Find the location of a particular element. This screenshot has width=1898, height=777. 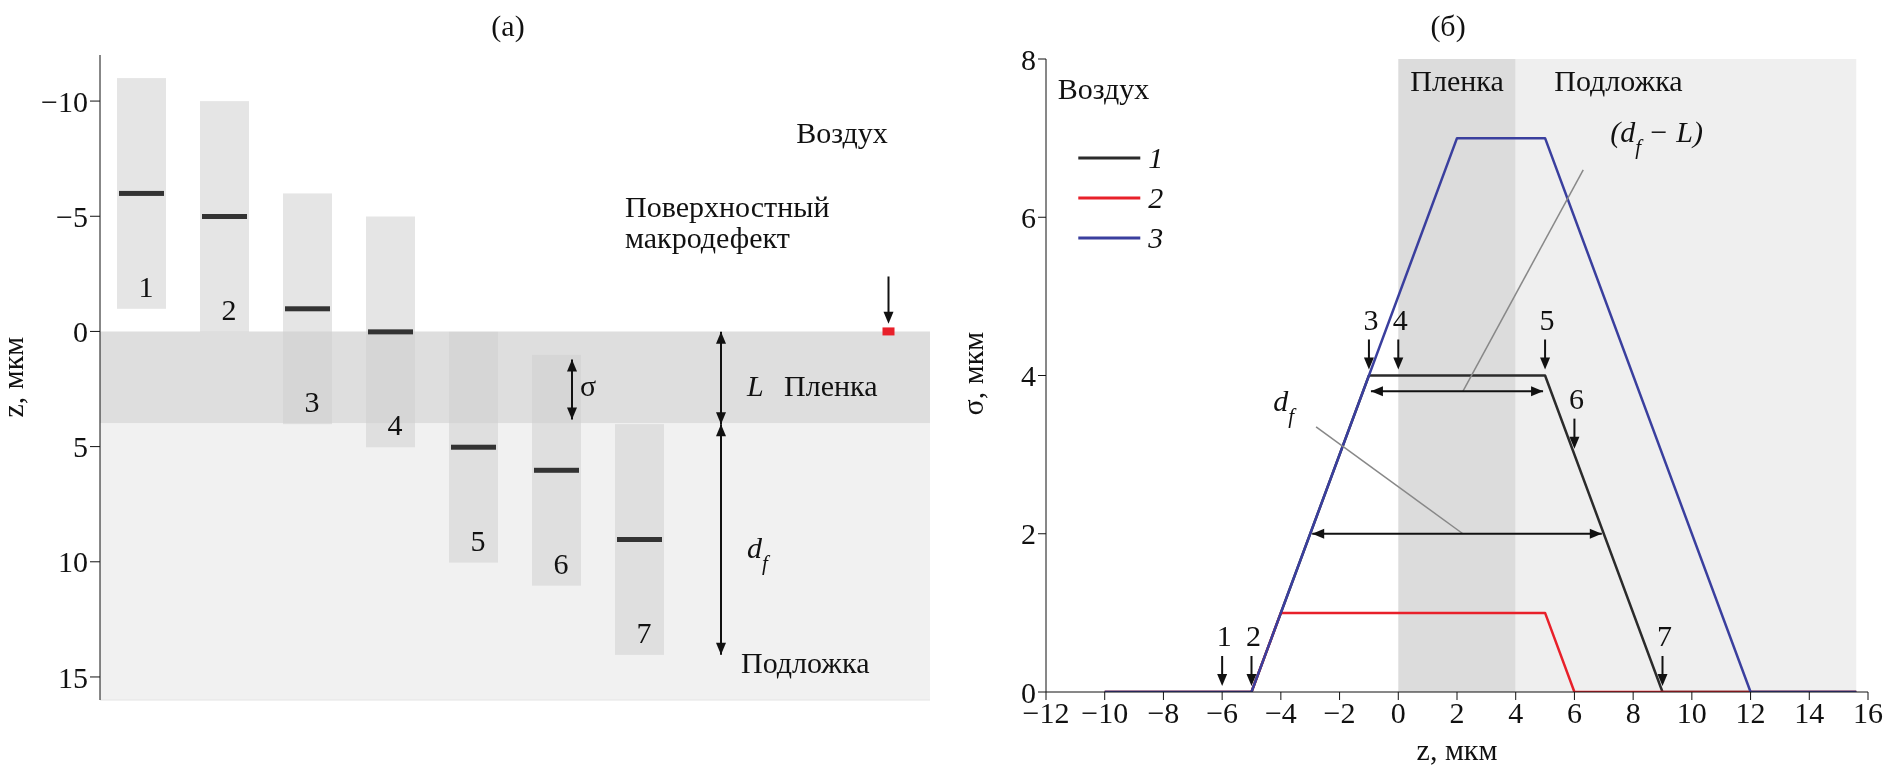

y-tick-label: 0 is located at coordinates (80, 332).